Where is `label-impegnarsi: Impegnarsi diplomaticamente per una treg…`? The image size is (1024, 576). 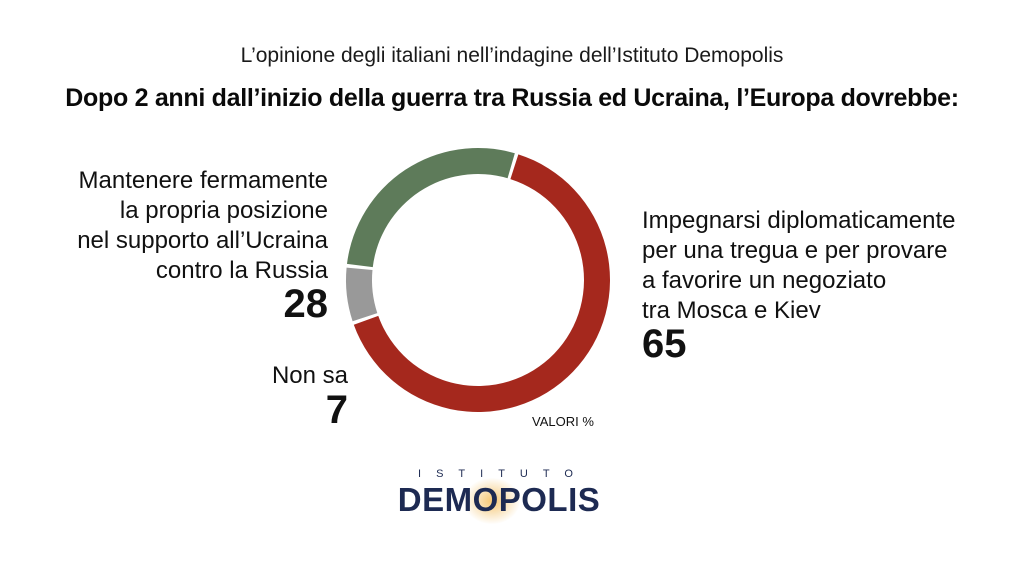
label-impegnarsi: Impegnarsi diplomaticamente per una treg… is located at coordinates (799, 266).